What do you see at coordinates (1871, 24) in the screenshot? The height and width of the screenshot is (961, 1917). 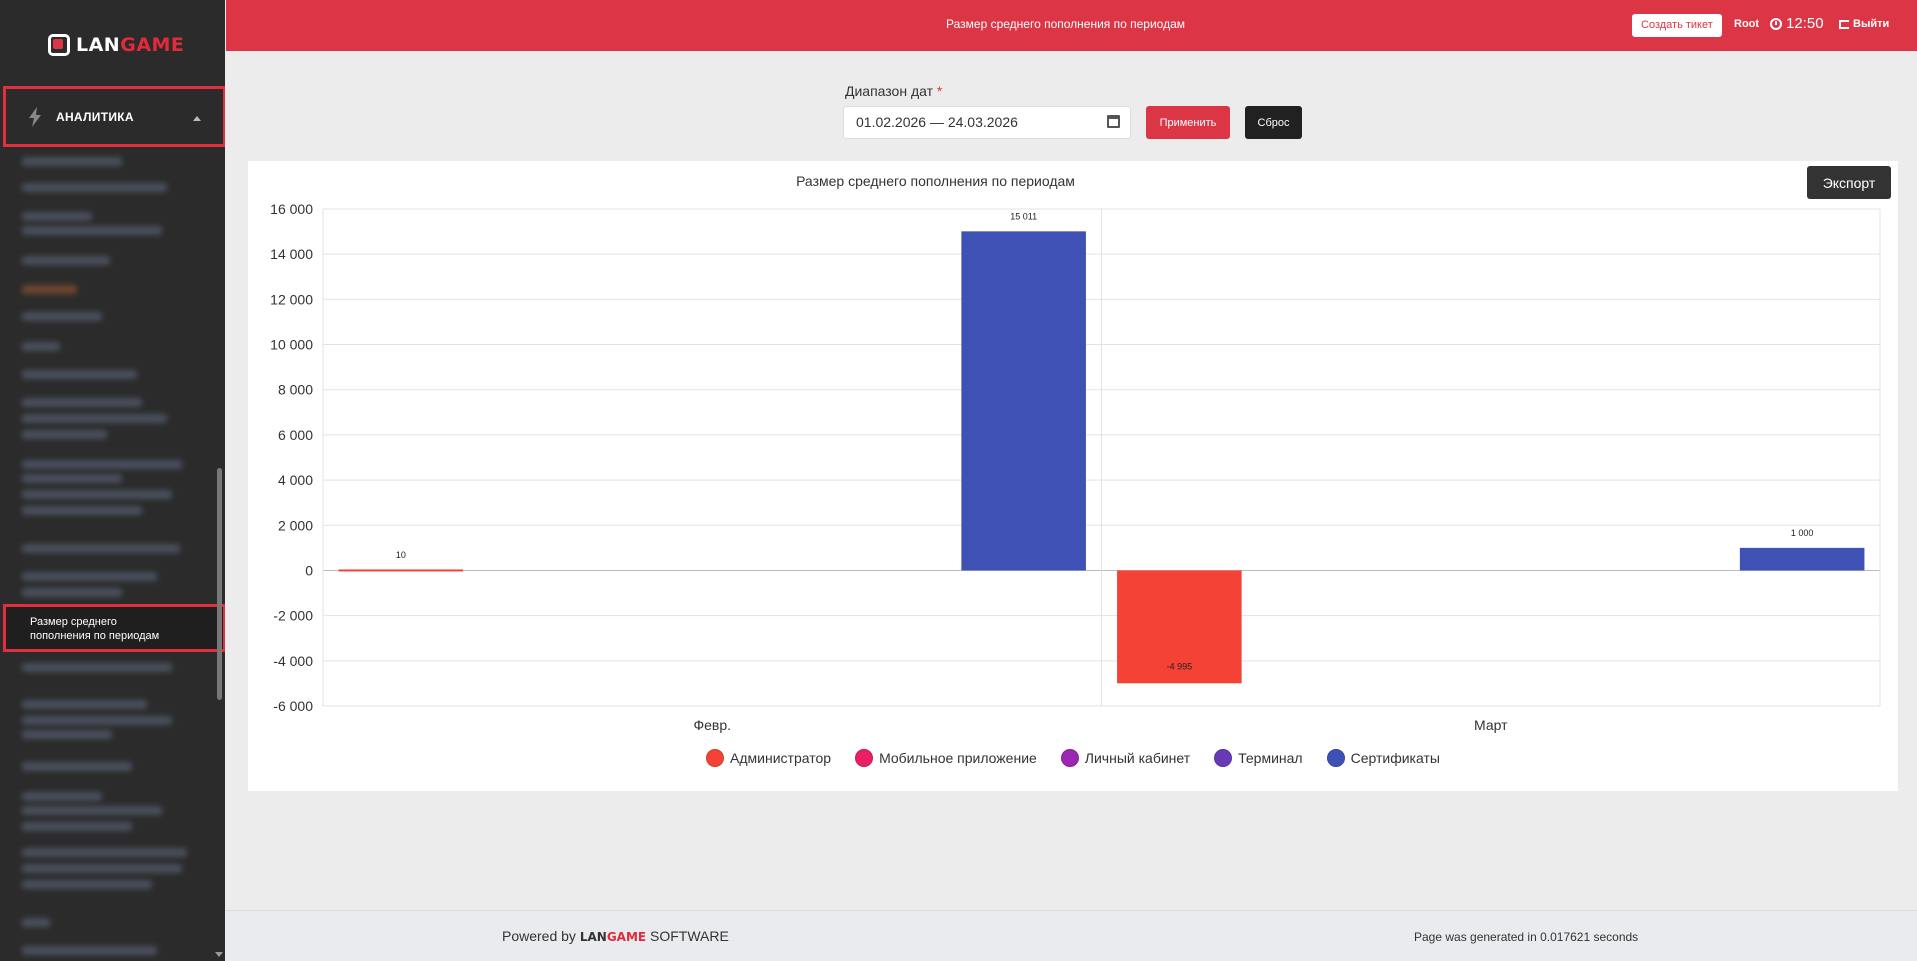 I see `logout-label: Выйти` at bounding box center [1871, 24].